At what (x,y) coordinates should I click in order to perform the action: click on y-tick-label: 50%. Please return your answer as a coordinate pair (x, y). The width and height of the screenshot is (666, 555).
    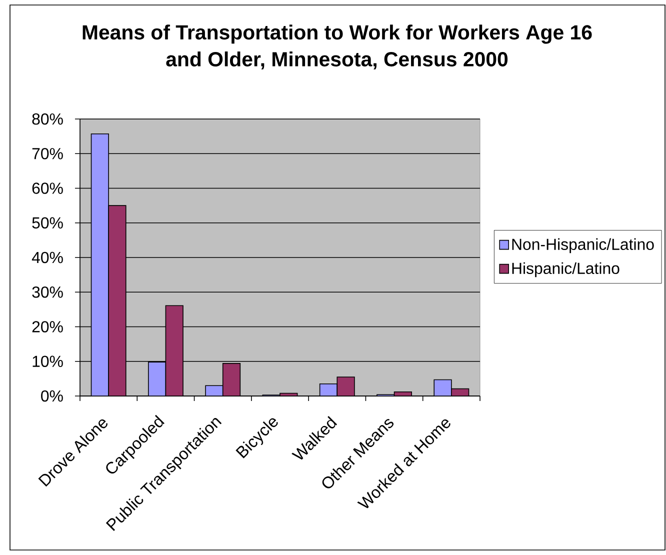
    Looking at the image, I should click on (47, 223).